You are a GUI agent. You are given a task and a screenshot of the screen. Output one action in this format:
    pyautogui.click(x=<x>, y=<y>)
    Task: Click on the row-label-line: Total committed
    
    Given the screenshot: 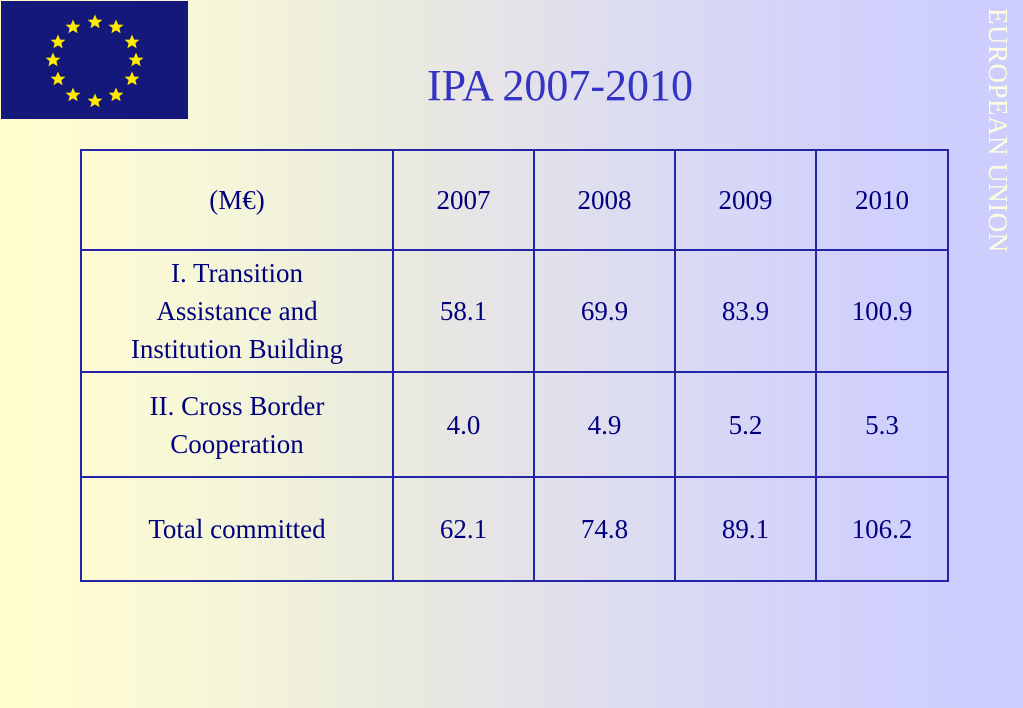 What is the action you would take?
    pyautogui.click(x=237, y=529)
    